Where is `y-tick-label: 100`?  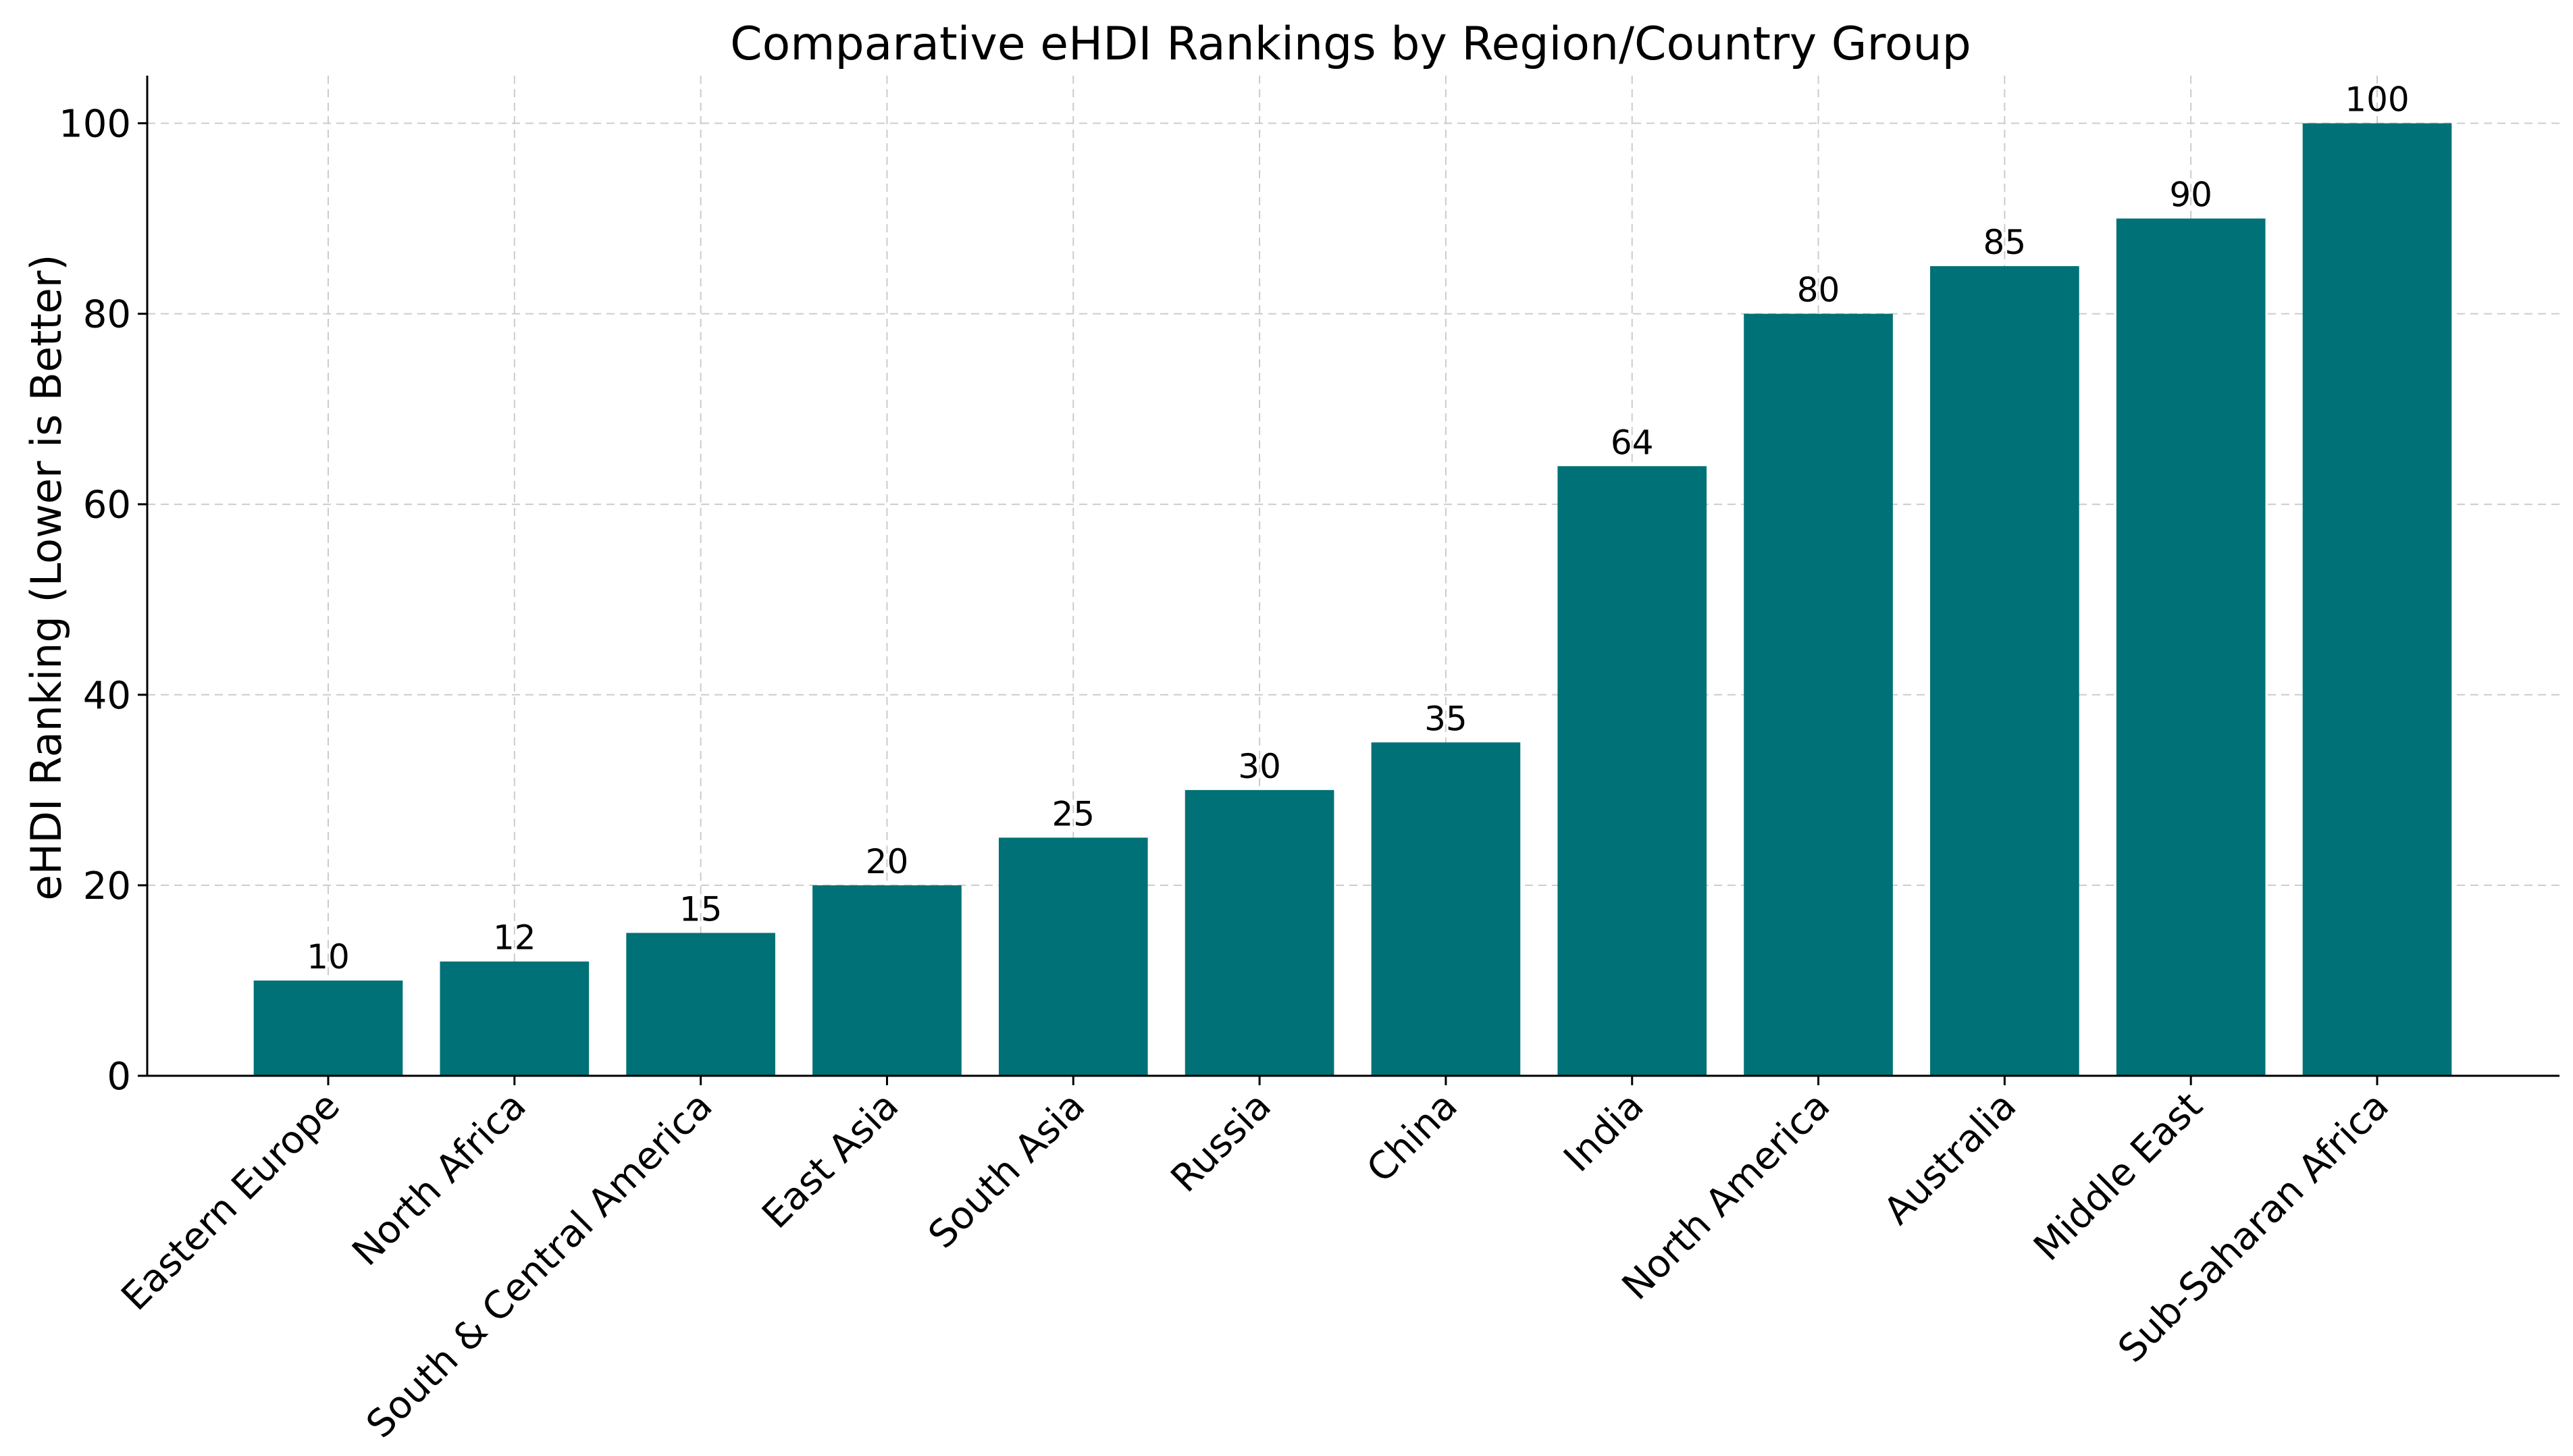
y-tick-label: 100 is located at coordinates (95, 125).